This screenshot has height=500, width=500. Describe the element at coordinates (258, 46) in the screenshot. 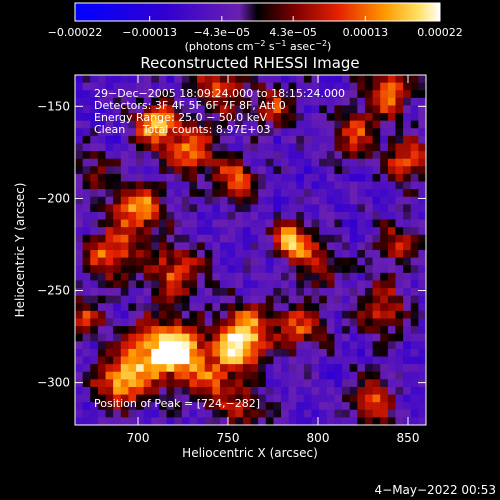

I see `colorbar-unit-label: (photons cm−2 s−1 asec−2)` at that location.